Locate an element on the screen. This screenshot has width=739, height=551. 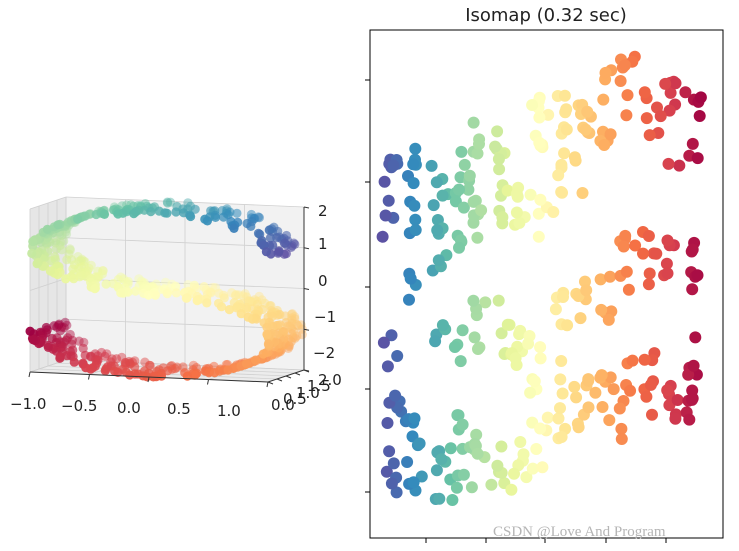
s-curve-points is located at coordinates (166, 289).